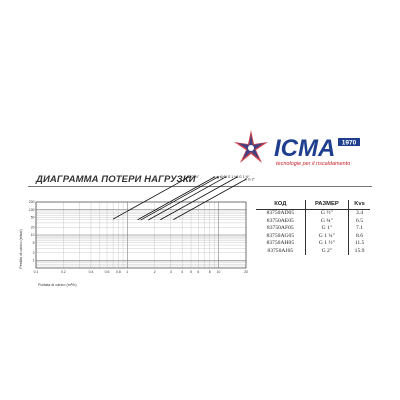 This screenshot has height=400, width=400. What do you see at coordinates (326, 228) in the screenshot?
I see `cell-size: G 1"` at bounding box center [326, 228].